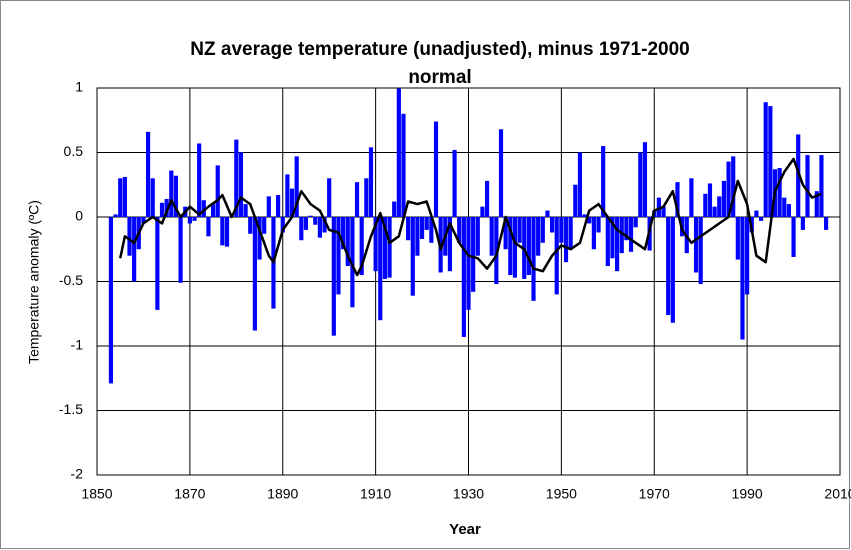 This screenshot has height=550, width=851. What do you see at coordinates (71, 409) in the screenshot?
I see `y-tick-label: -1.5` at bounding box center [71, 409].